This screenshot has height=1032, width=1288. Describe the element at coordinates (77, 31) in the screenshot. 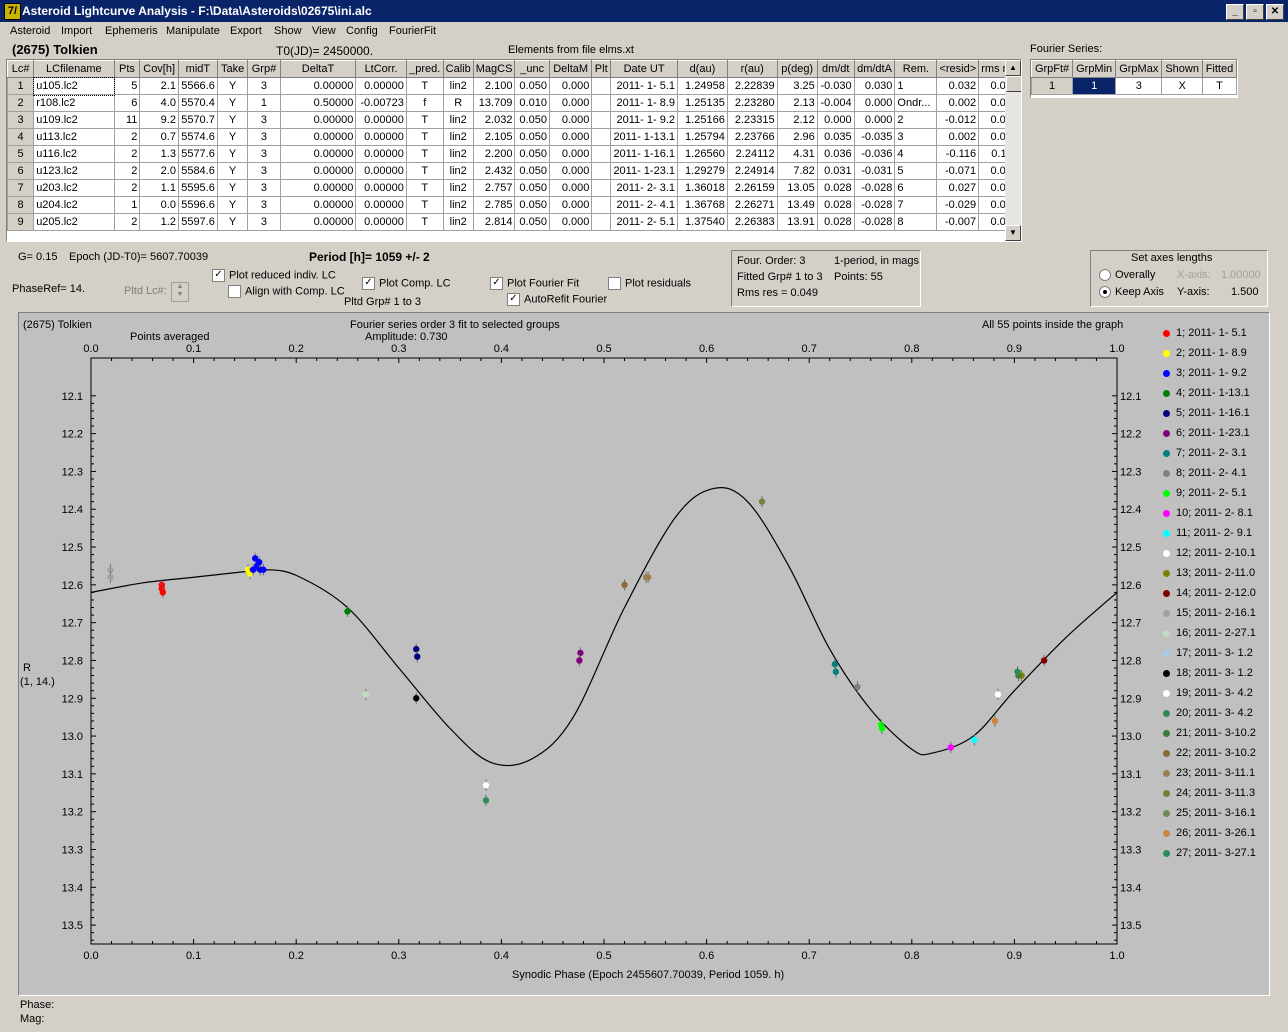

I see `menu-import: Import` at that location.